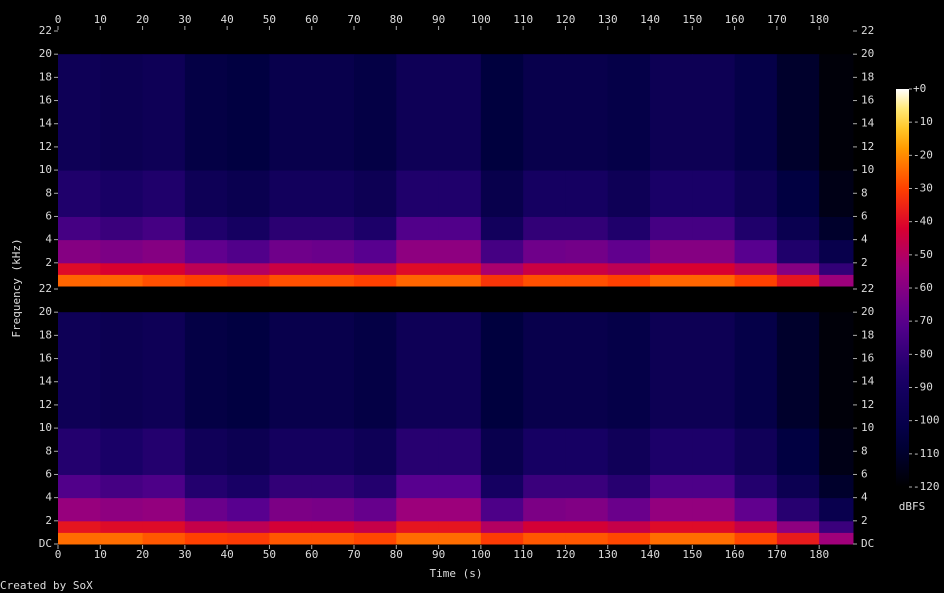  What do you see at coordinates (227, 554) in the screenshot?
I see `x-tick-label: 40` at bounding box center [227, 554].